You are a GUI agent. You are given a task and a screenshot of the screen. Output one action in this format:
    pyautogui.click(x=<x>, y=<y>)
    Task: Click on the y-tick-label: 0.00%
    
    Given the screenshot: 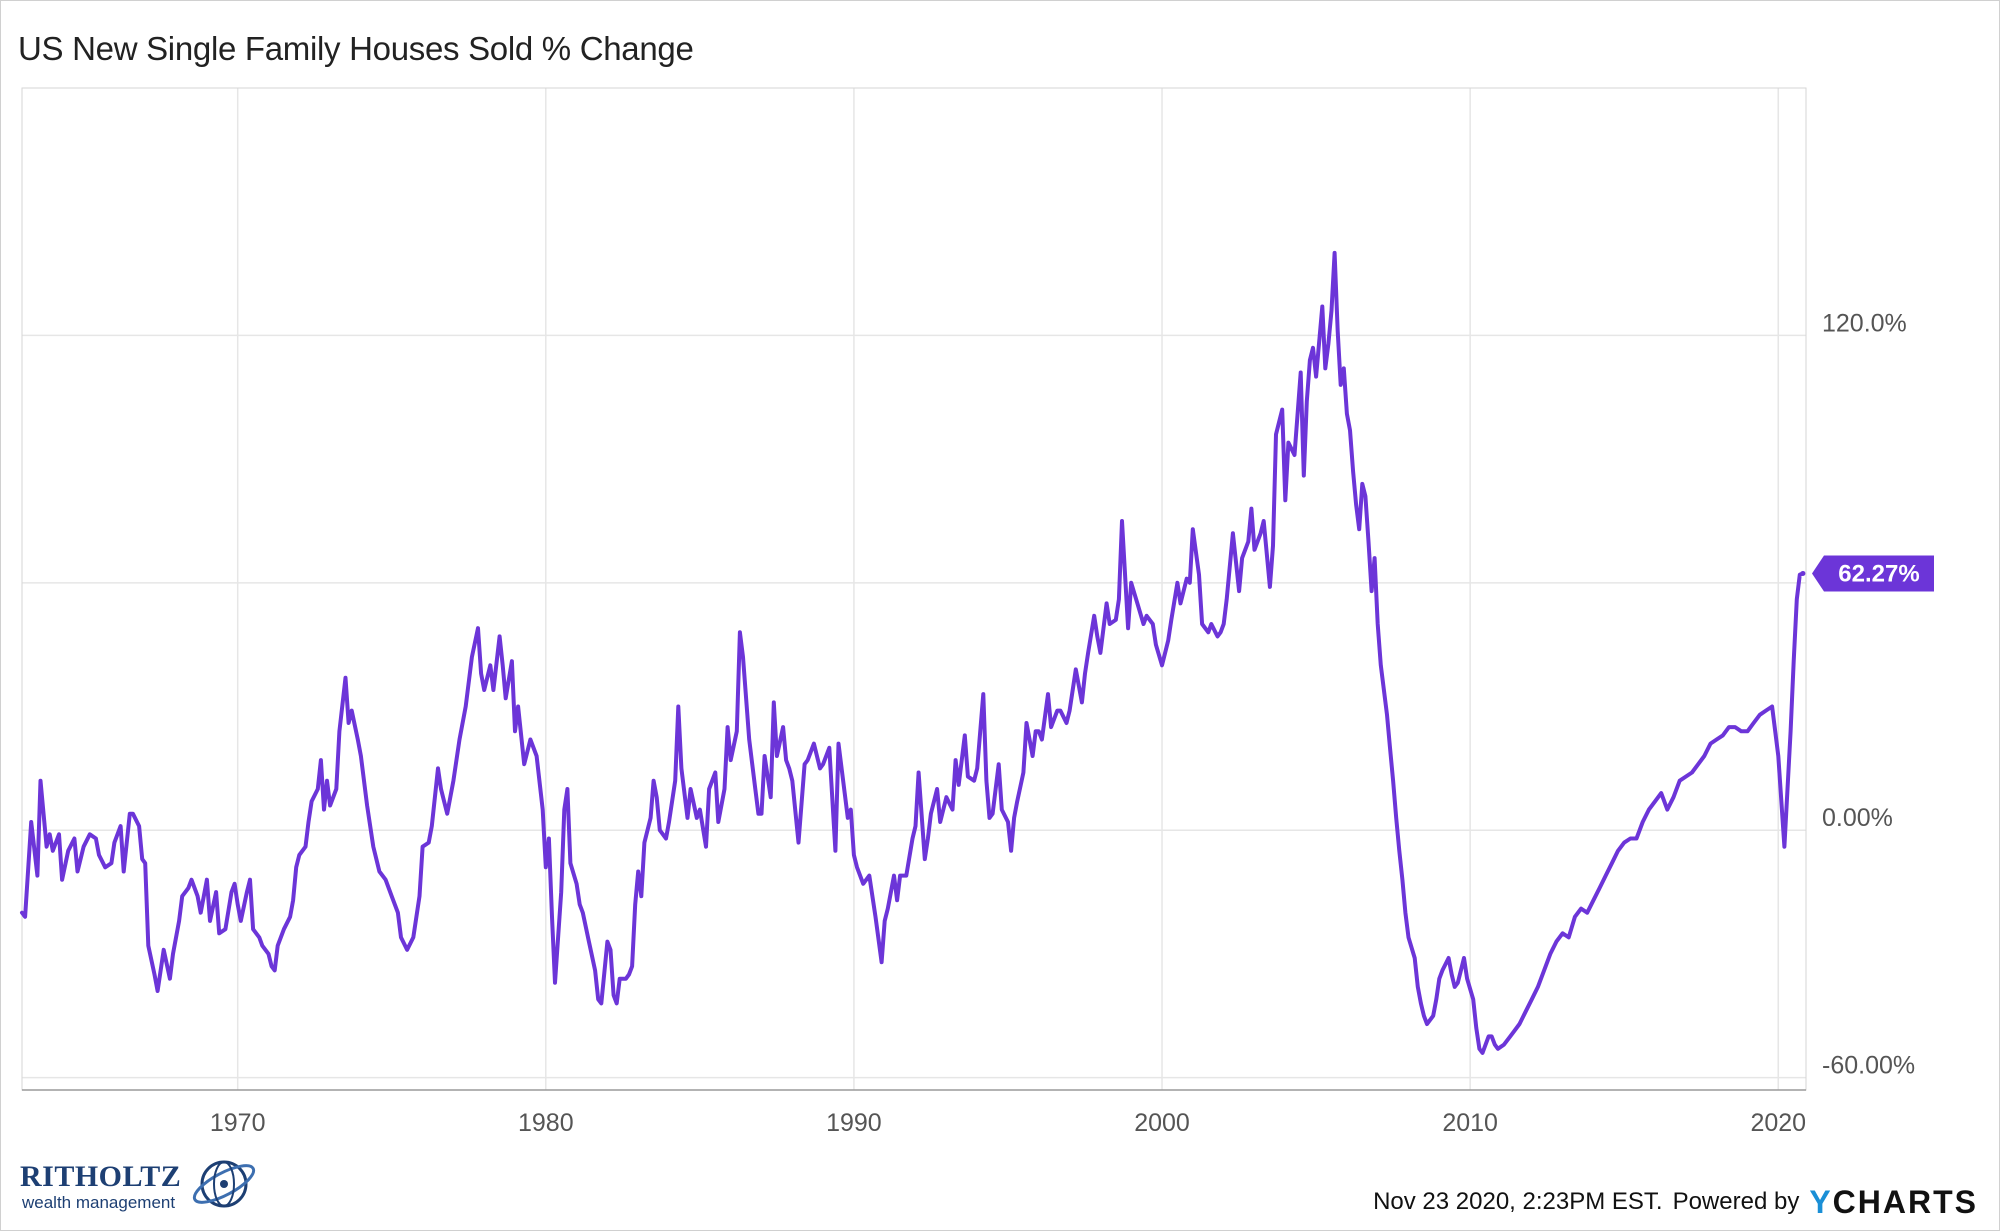 What is the action you would take?
    pyautogui.click(x=1857, y=818)
    